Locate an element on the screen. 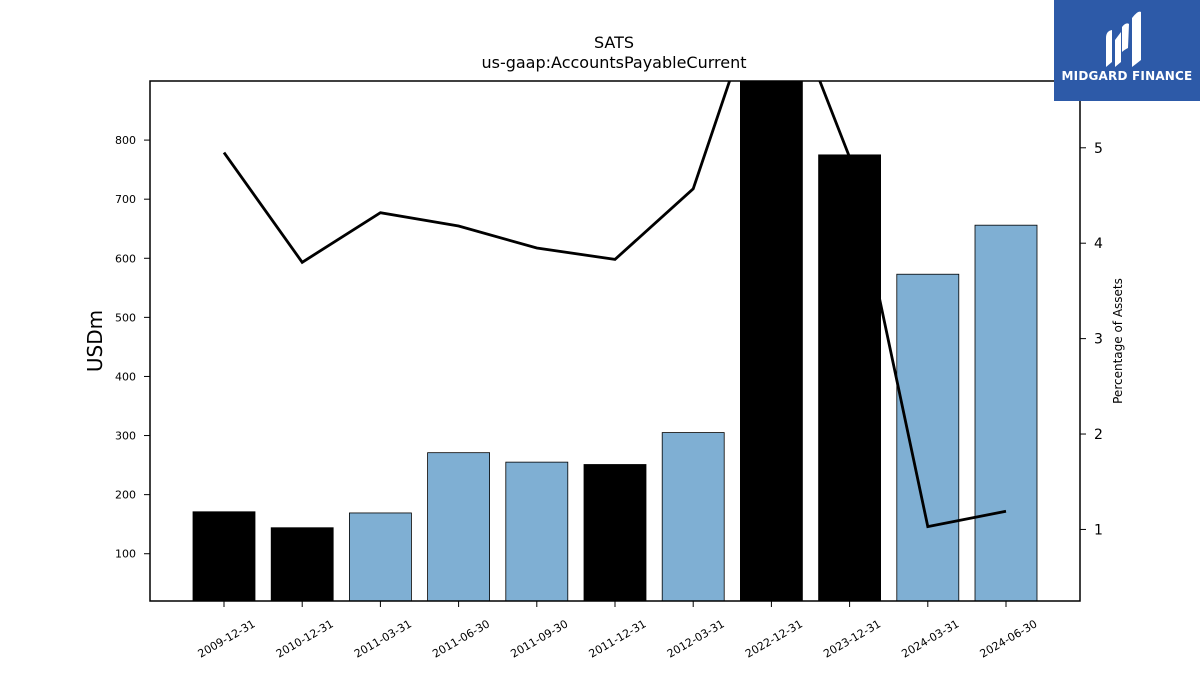 This screenshot has height=675, width=1200. x-tick-label: 2024-03-31 is located at coordinates (930, 638).